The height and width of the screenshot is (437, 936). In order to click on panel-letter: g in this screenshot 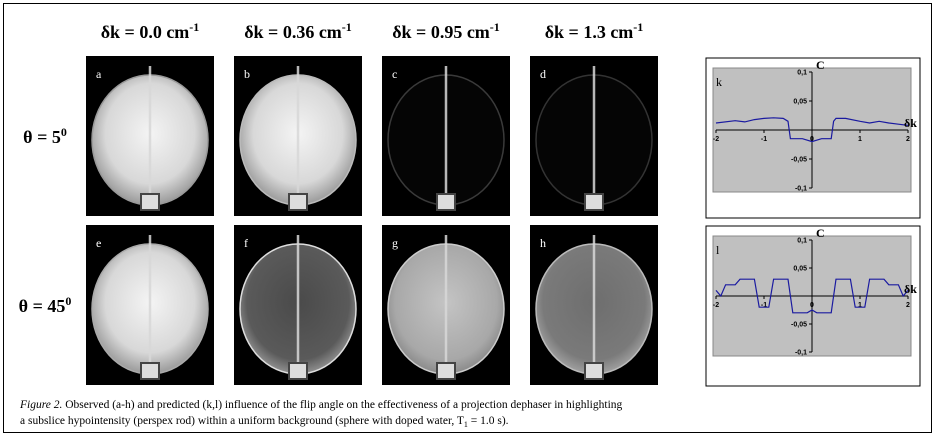, I will do `click(395, 243)`.